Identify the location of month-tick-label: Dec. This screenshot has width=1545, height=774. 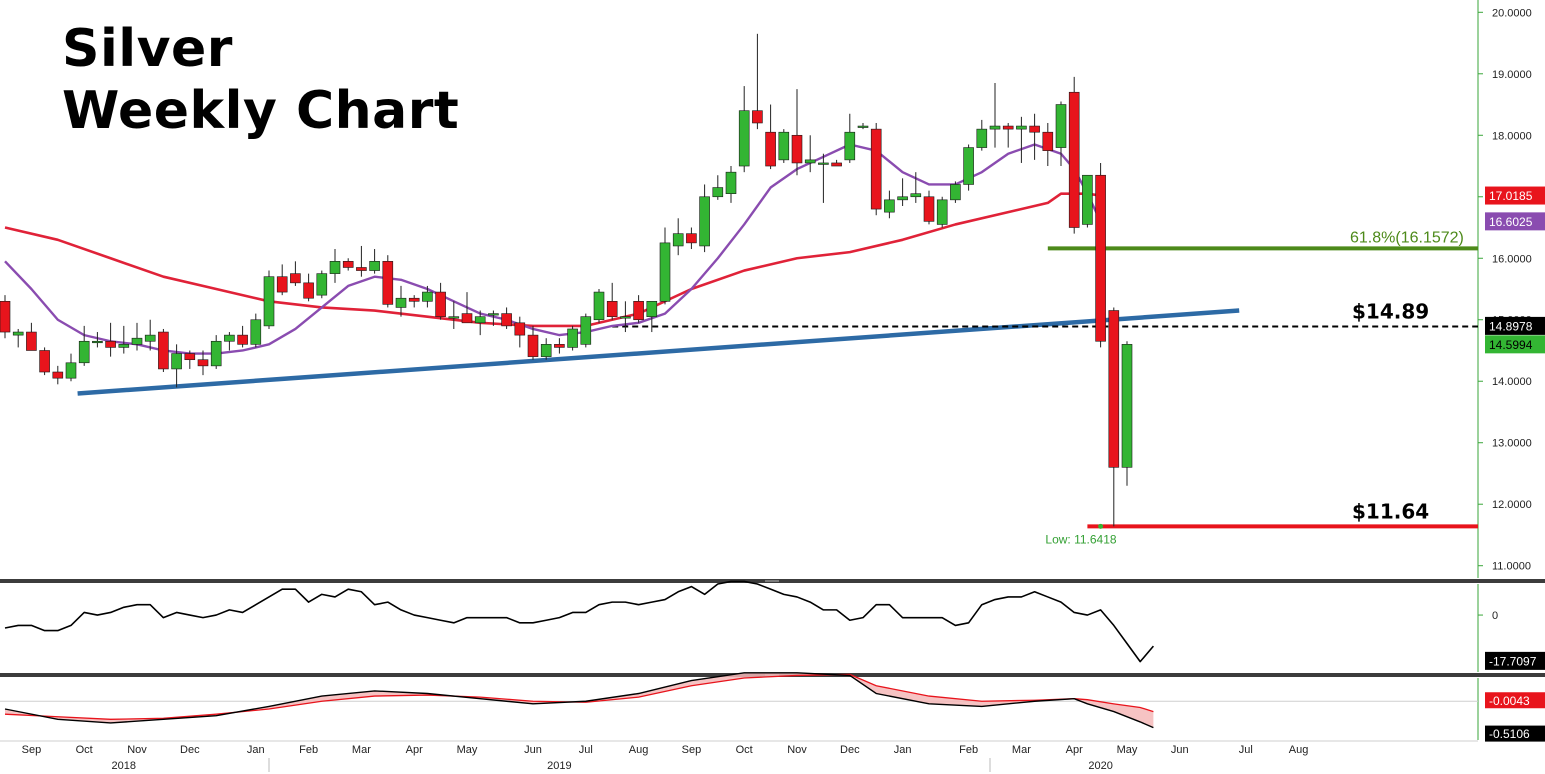
(190, 750).